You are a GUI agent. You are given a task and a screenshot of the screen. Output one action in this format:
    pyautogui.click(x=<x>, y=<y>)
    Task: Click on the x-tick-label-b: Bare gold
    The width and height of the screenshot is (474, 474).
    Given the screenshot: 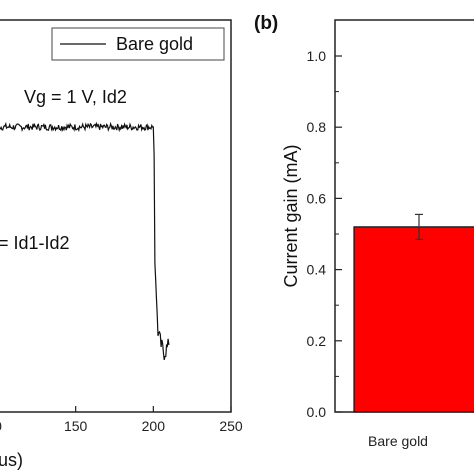 What is the action you would take?
    pyautogui.click(x=398, y=441)
    